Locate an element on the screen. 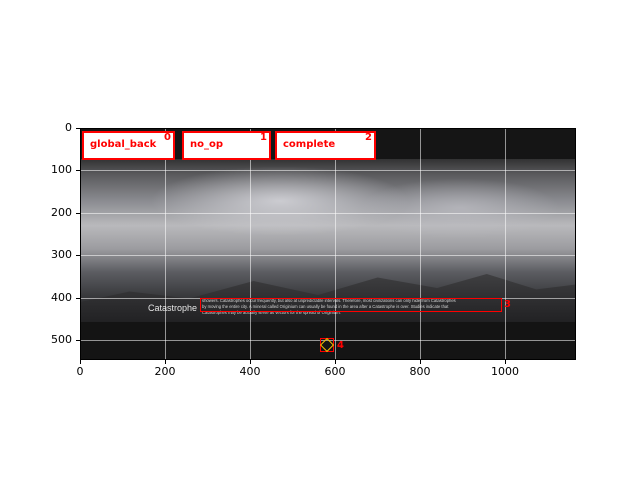 Image resolution: width=640 pixels, height=480 pixels. x-tick-label: 200 is located at coordinates (165, 371).